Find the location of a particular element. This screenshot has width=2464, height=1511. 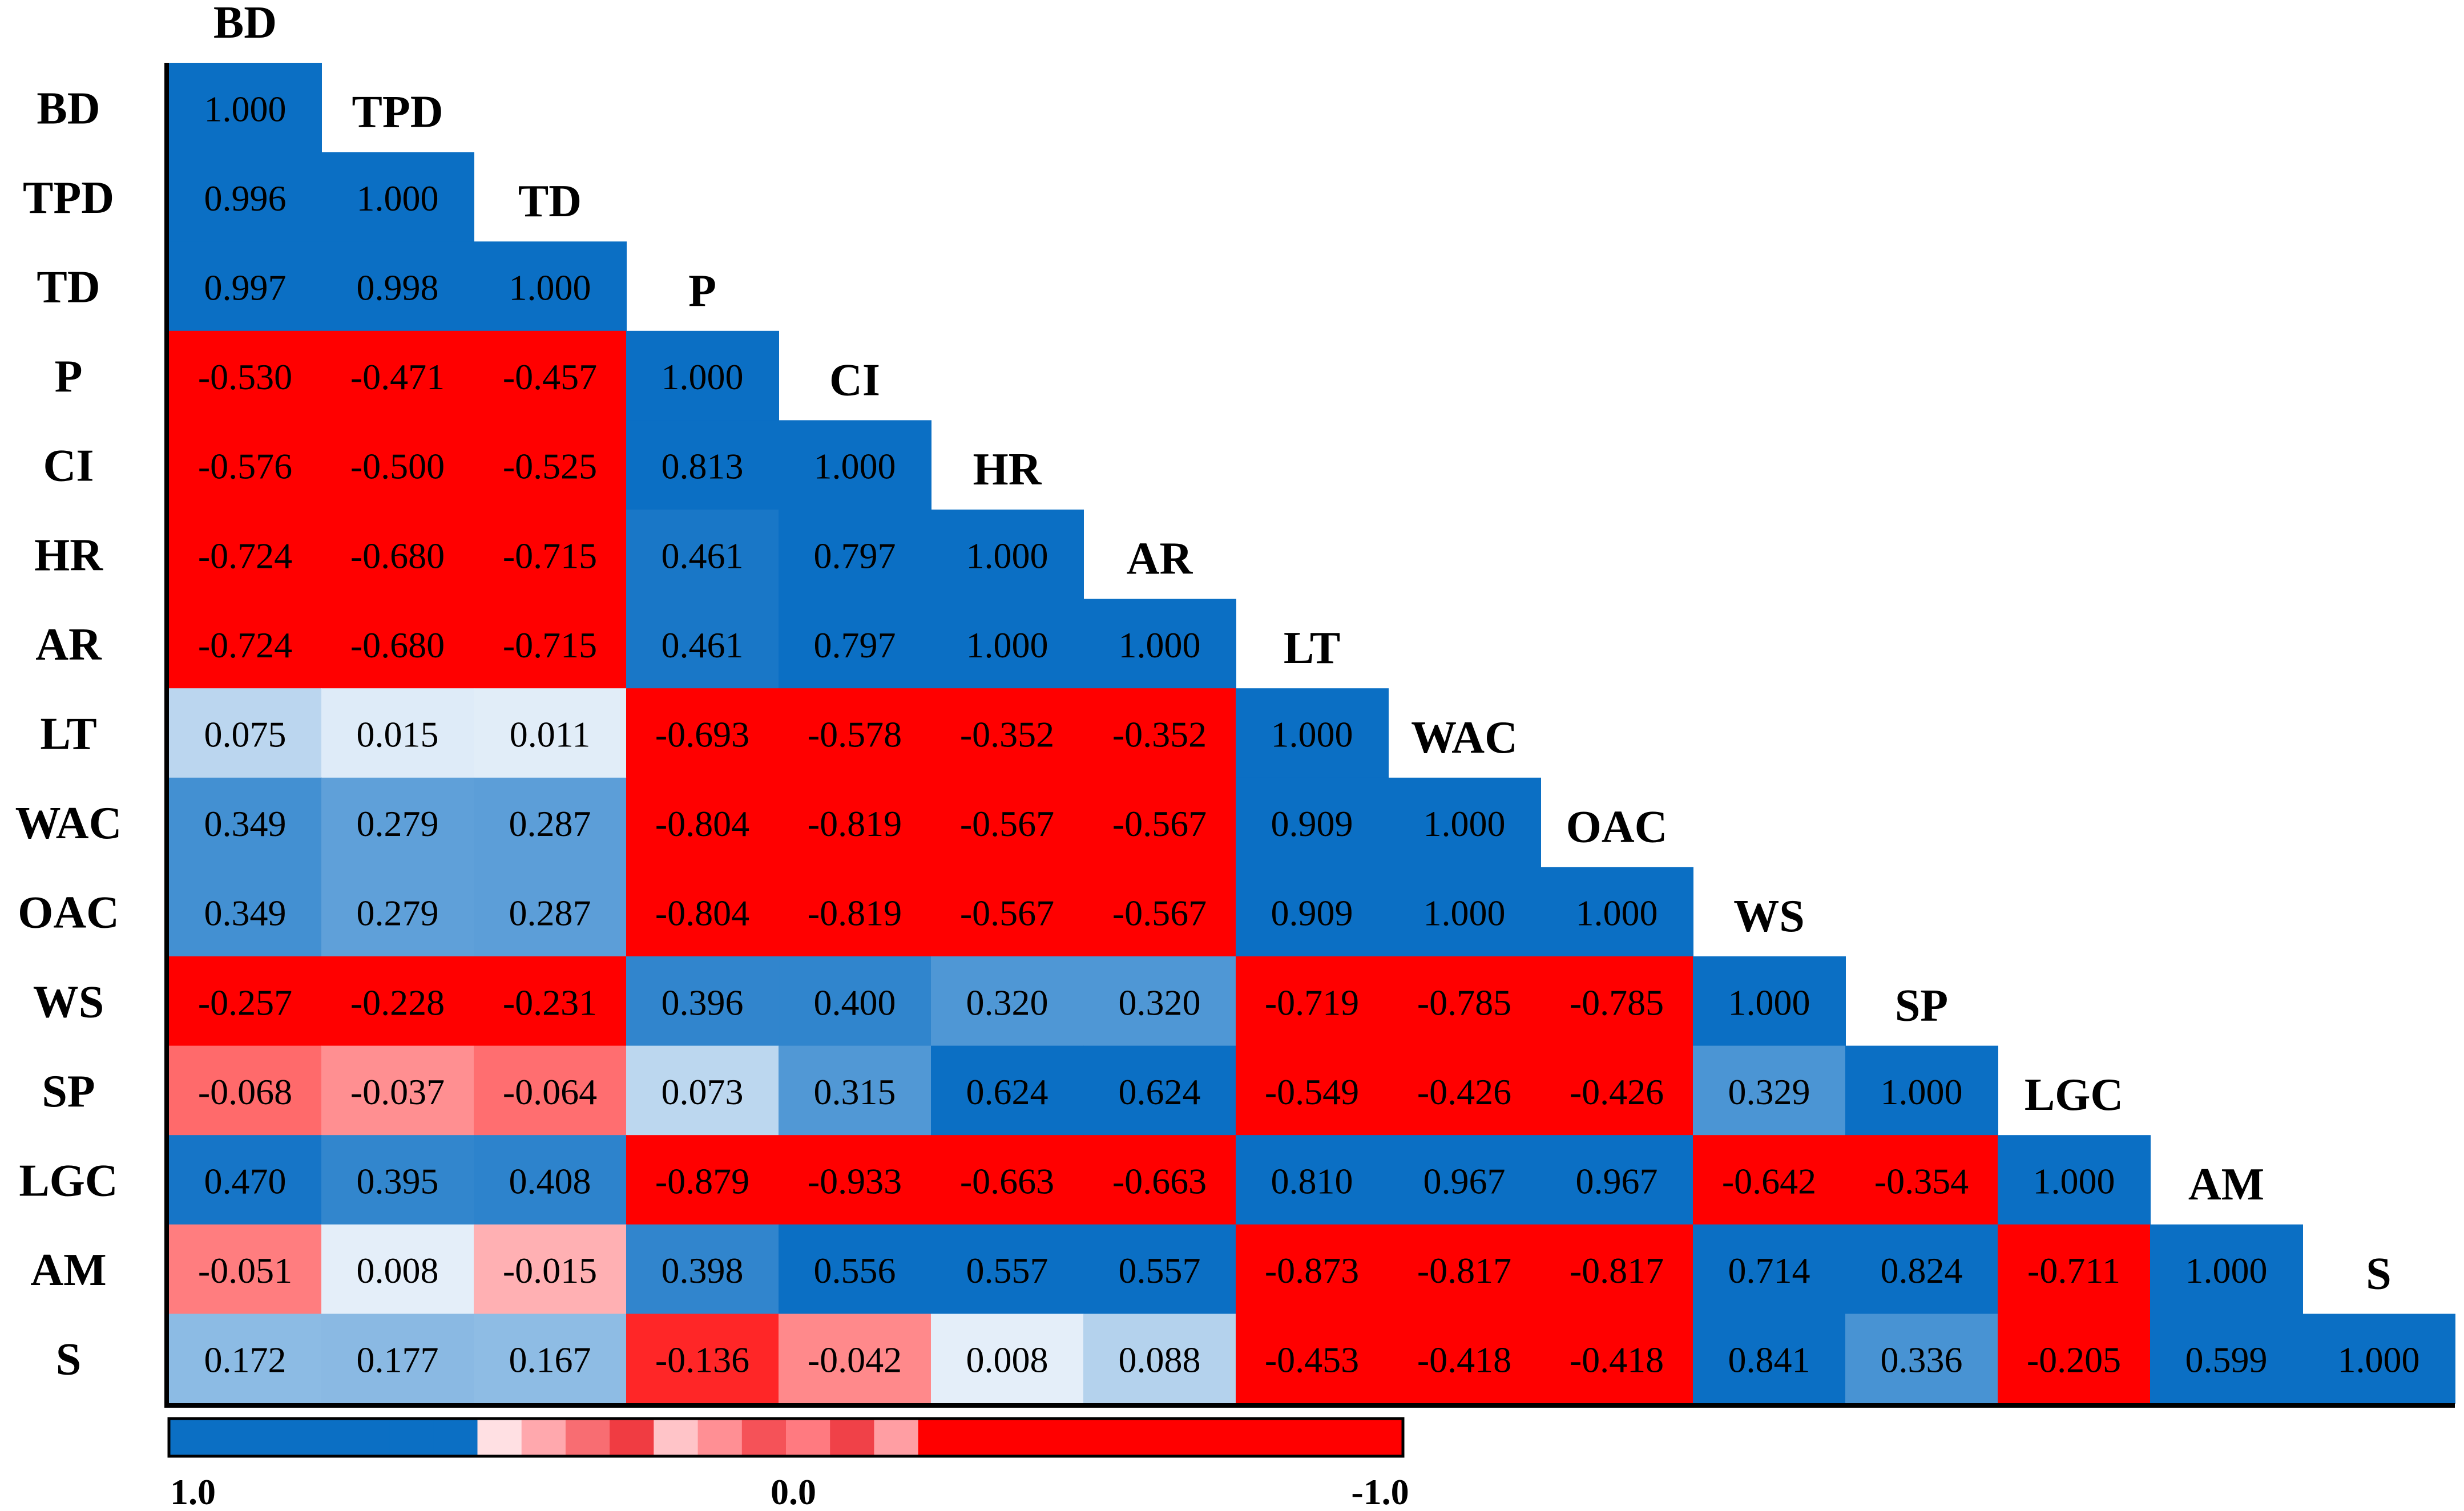

cell-wac-td is located at coordinates (550, 823).